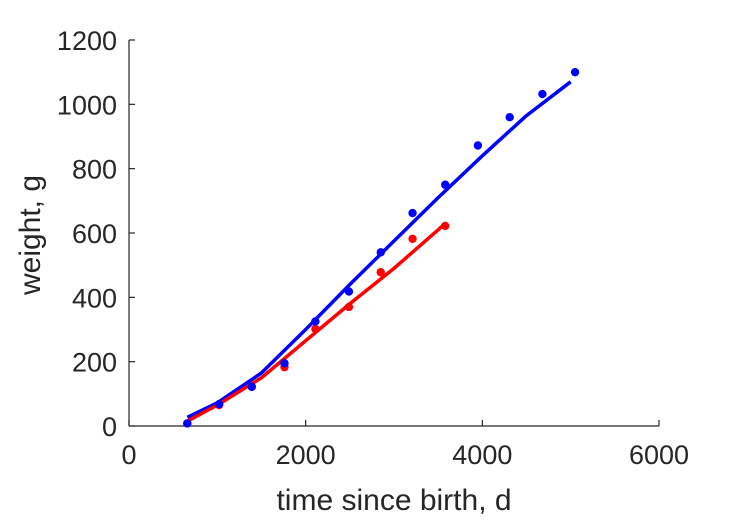 This screenshot has height=521, width=729. What do you see at coordinates (109, 427) in the screenshot?
I see `y-tick-label: 0` at bounding box center [109, 427].